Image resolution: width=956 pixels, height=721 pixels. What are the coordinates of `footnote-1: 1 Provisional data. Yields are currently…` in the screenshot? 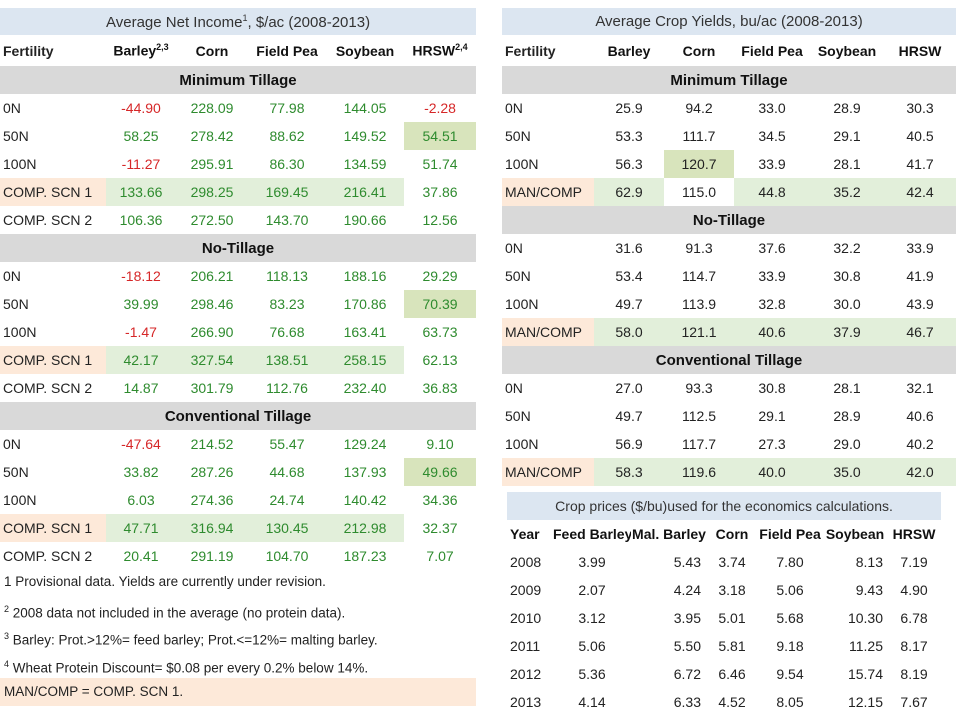 It's located at (165, 581).